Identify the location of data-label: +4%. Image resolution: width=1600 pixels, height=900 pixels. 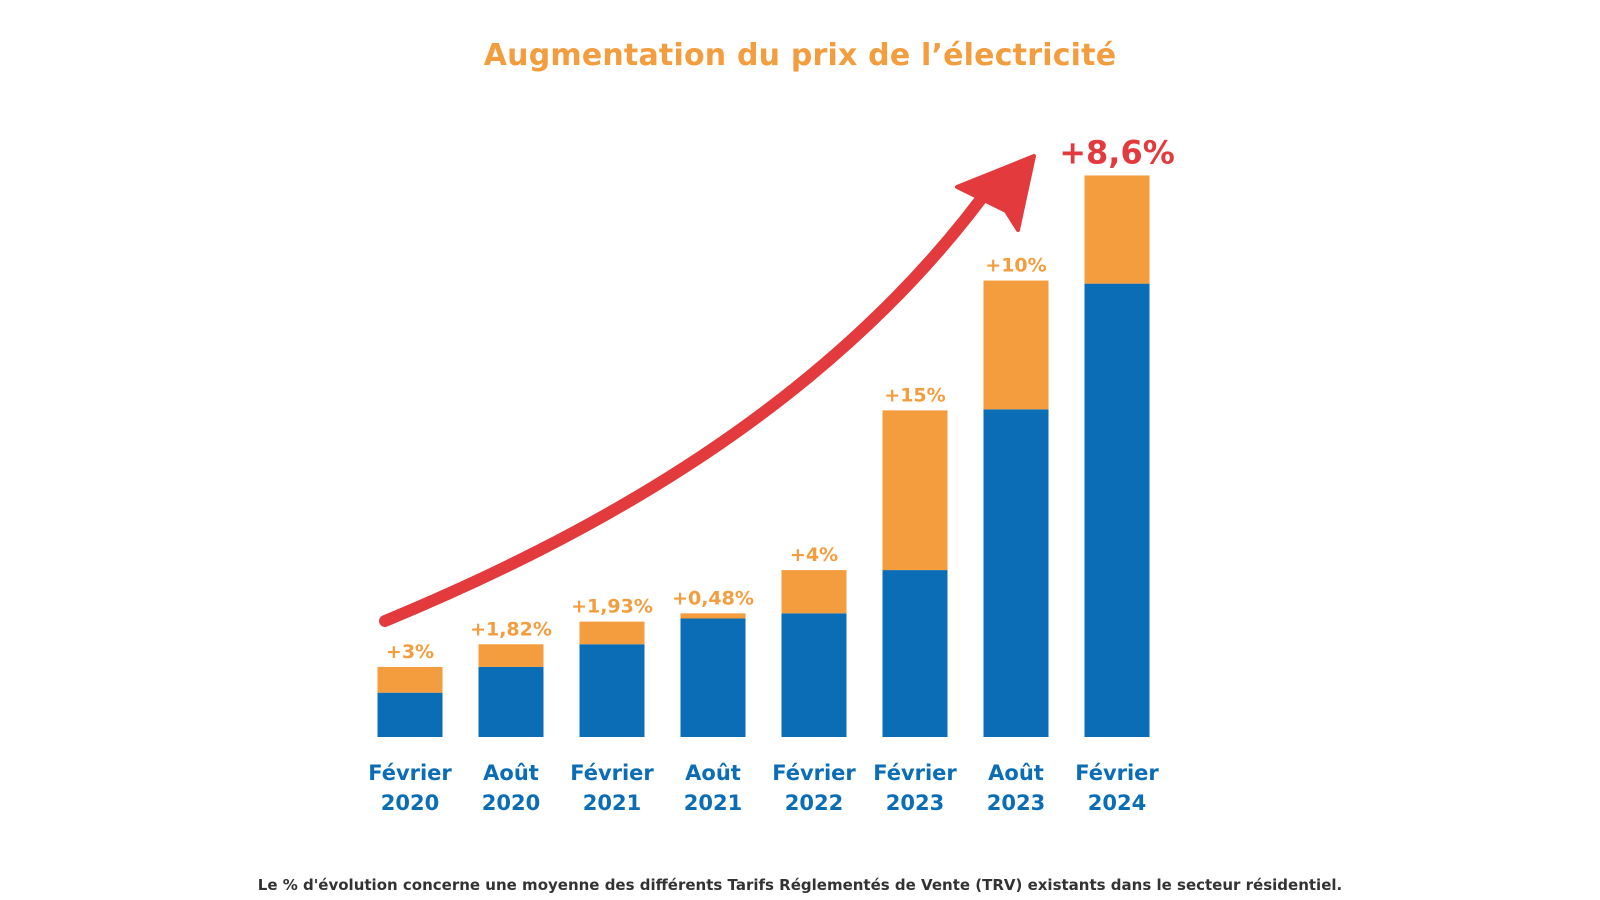
(814, 555).